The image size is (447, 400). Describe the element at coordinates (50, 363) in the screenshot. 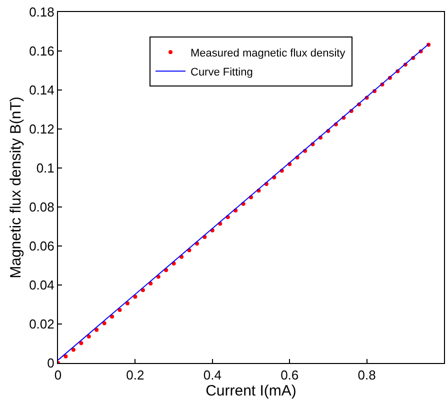

I see `y-tick-label: 0` at that location.